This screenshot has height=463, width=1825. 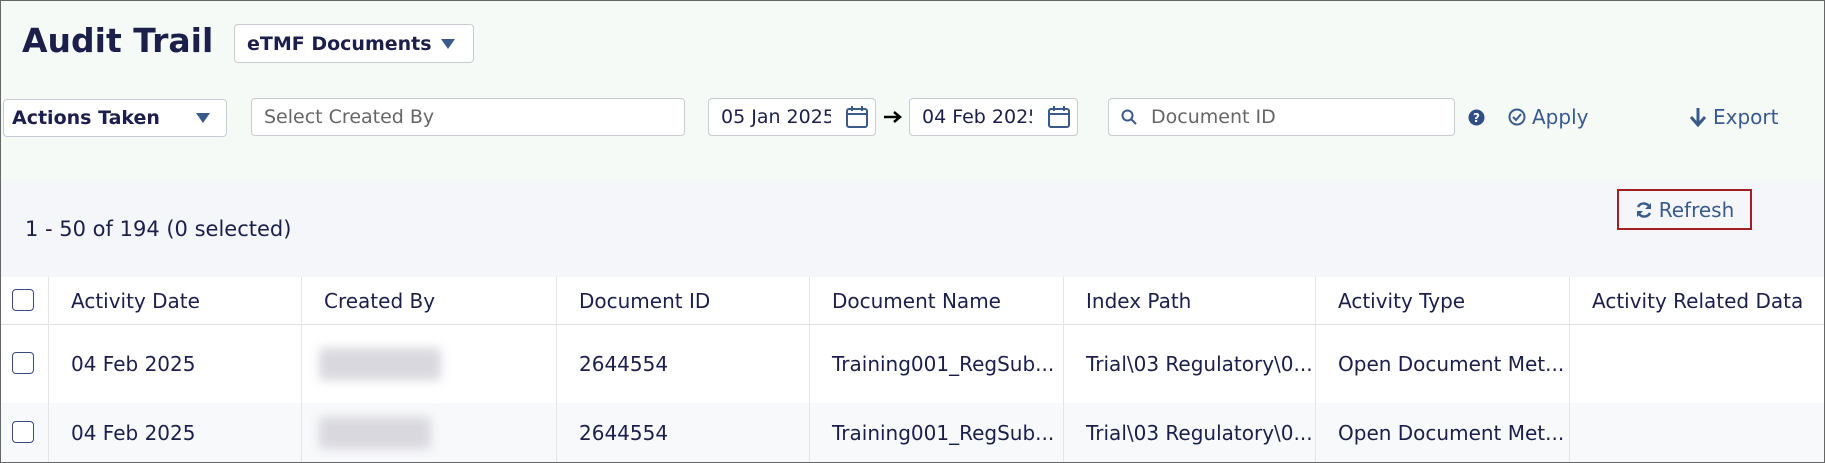 What do you see at coordinates (158, 229) in the screenshot?
I see `result-count: 1 - 50 of 194 (0 selected)` at bounding box center [158, 229].